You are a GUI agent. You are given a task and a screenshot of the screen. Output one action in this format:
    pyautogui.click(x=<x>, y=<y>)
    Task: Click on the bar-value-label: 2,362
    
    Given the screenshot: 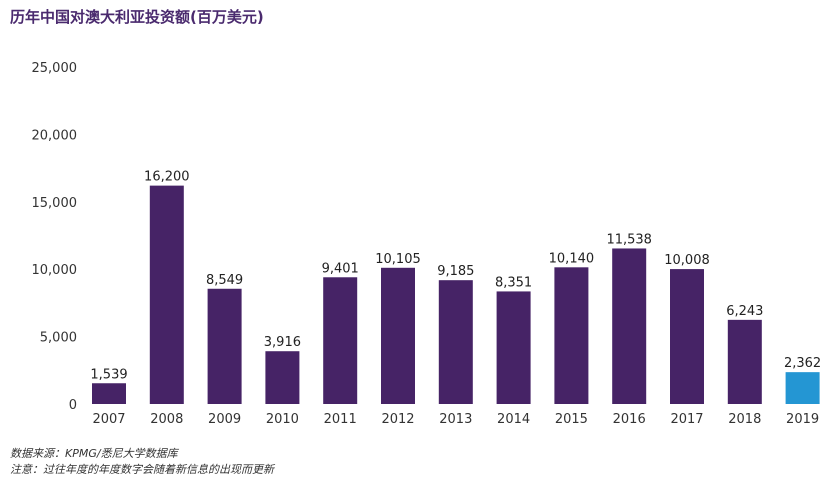 What is the action you would take?
    pyautogui.click(x=802, y=363)
    